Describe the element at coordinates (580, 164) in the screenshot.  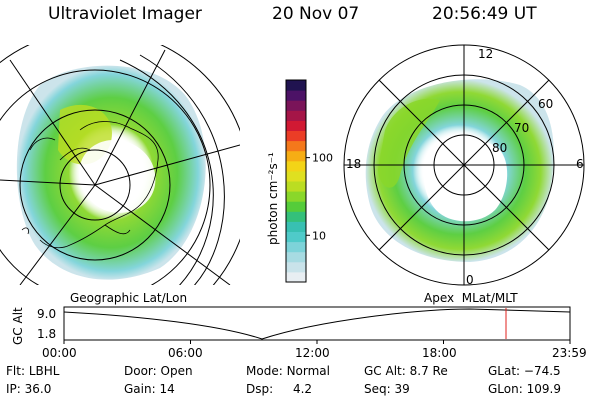
I see `mlt-label-right: 6` at that location.